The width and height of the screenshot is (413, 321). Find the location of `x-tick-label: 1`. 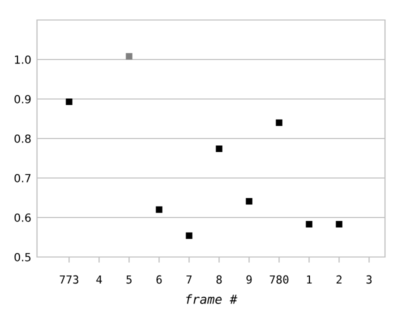

x-tick-label: 1 is located at coordinates (309, 279).